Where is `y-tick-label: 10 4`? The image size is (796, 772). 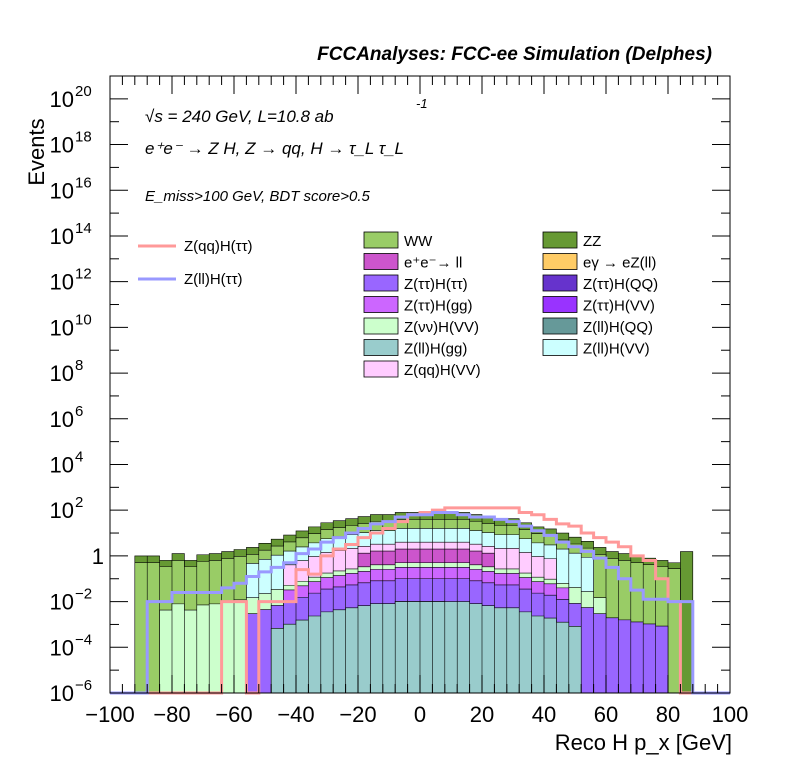 y-tick-label: 10 4 is located at coordinates (67, 462).